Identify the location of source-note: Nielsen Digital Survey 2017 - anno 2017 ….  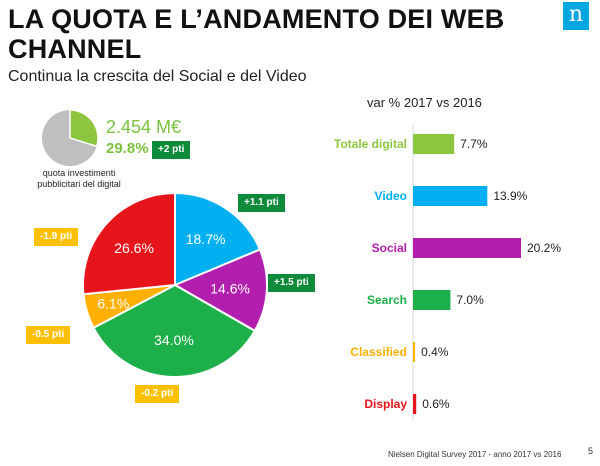
(475, 454).